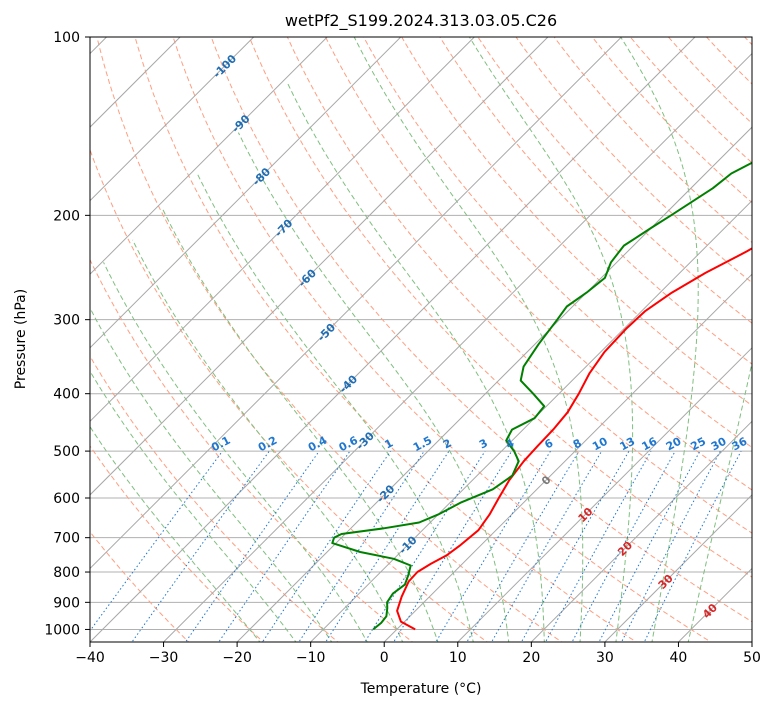  I want to click on mixing-ratio-label: 13, so click(628, 444).